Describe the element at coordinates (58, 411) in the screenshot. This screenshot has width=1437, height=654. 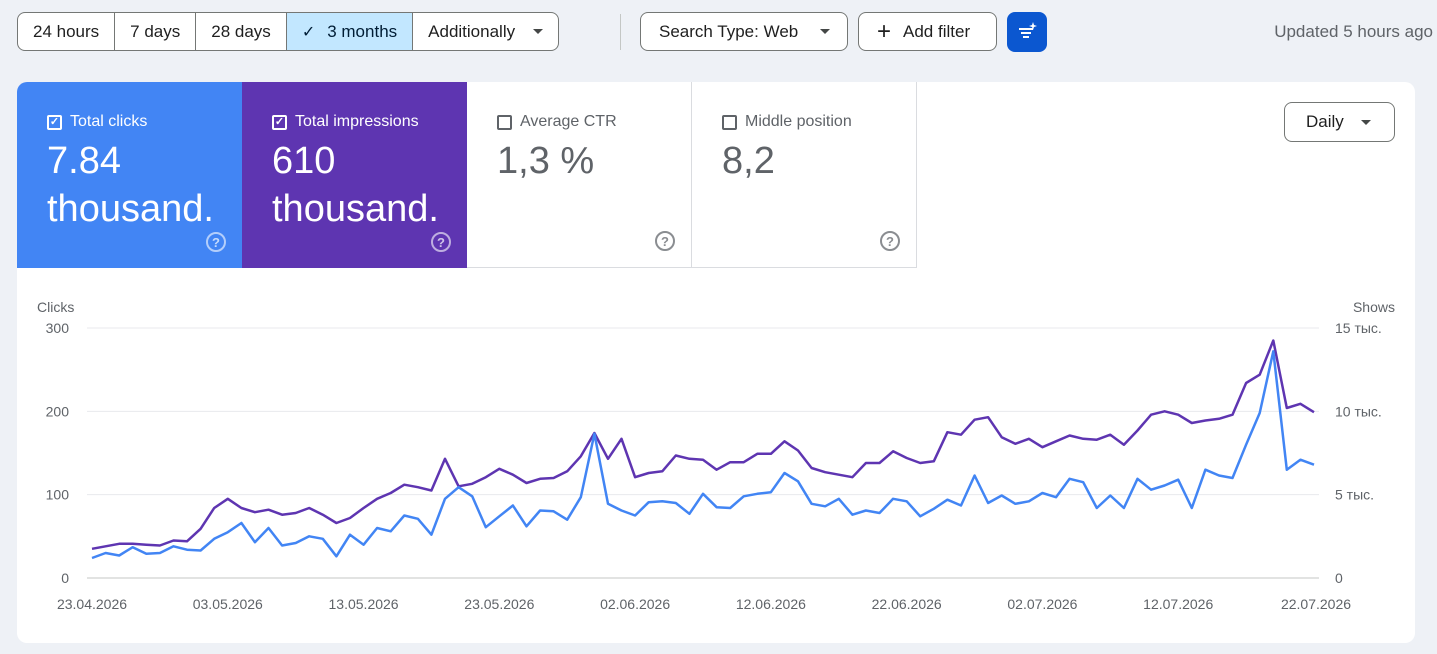
I see `y-tick-left: 200` at that location.